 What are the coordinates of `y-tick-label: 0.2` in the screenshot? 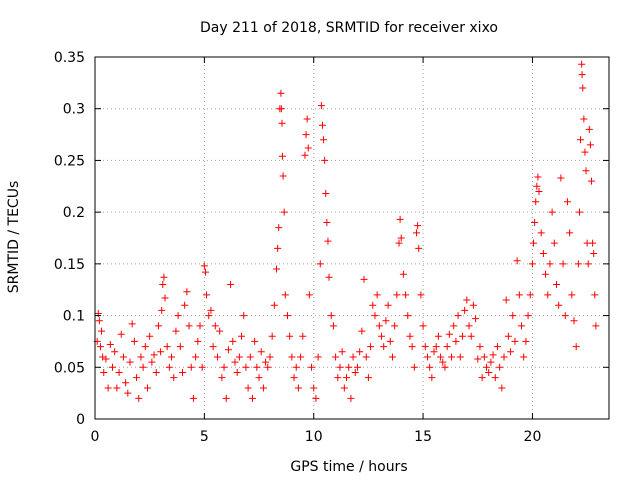 It's located at (74, 213).